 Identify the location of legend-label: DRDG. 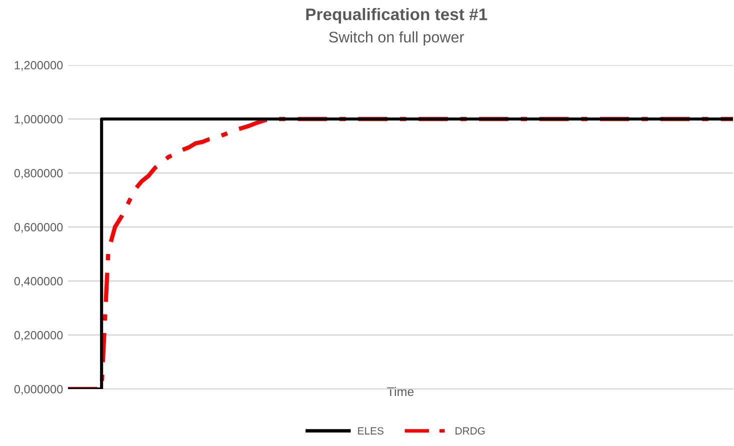
(470, 431).